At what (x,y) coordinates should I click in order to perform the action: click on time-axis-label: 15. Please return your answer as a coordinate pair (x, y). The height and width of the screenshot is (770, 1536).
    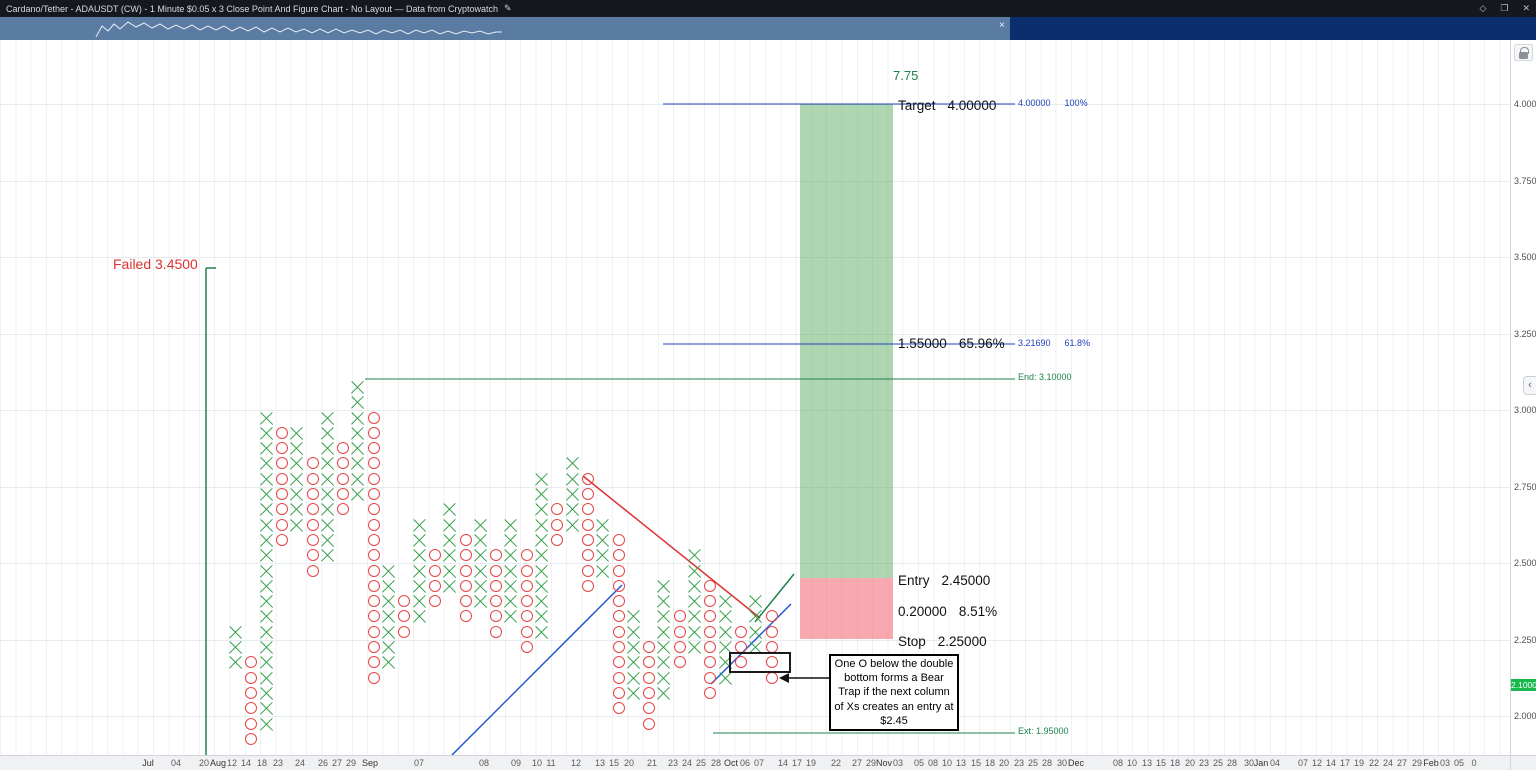
    Looking at the image, I should click on (614, 763).